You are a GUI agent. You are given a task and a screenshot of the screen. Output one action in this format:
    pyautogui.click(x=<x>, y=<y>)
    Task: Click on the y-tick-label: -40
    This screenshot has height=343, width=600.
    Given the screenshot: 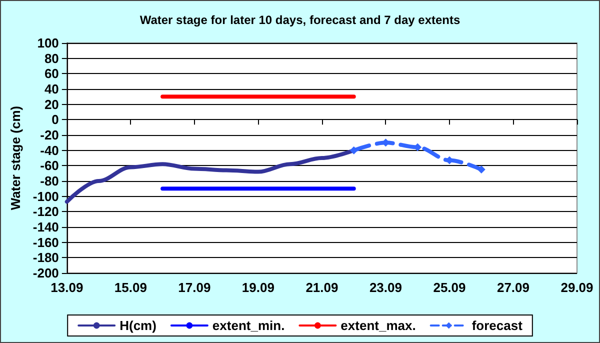 What is the action you would take?
    pyautogui.click(x=49, y=150)
    